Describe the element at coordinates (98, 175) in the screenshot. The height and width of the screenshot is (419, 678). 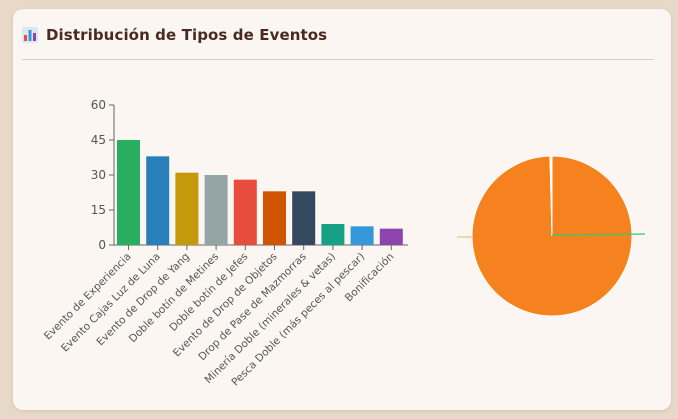
I see `y-tick-label: 30` at that location.